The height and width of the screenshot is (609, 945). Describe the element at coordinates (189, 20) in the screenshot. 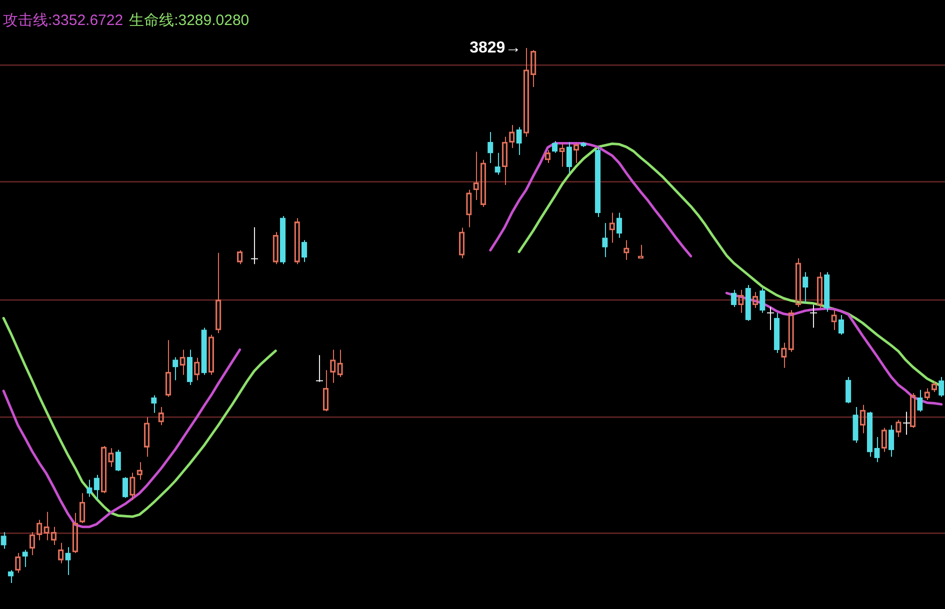

I see `text: 生命线:3289.0280` at that location.